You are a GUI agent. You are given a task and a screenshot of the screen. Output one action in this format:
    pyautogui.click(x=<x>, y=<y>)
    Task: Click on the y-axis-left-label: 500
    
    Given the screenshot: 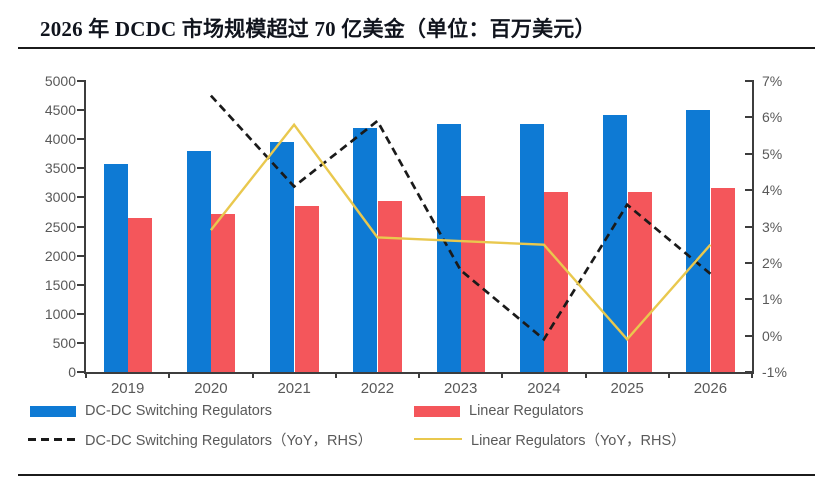 What is the action you would take?
    pyautogui.click(x=64, y=342)
    